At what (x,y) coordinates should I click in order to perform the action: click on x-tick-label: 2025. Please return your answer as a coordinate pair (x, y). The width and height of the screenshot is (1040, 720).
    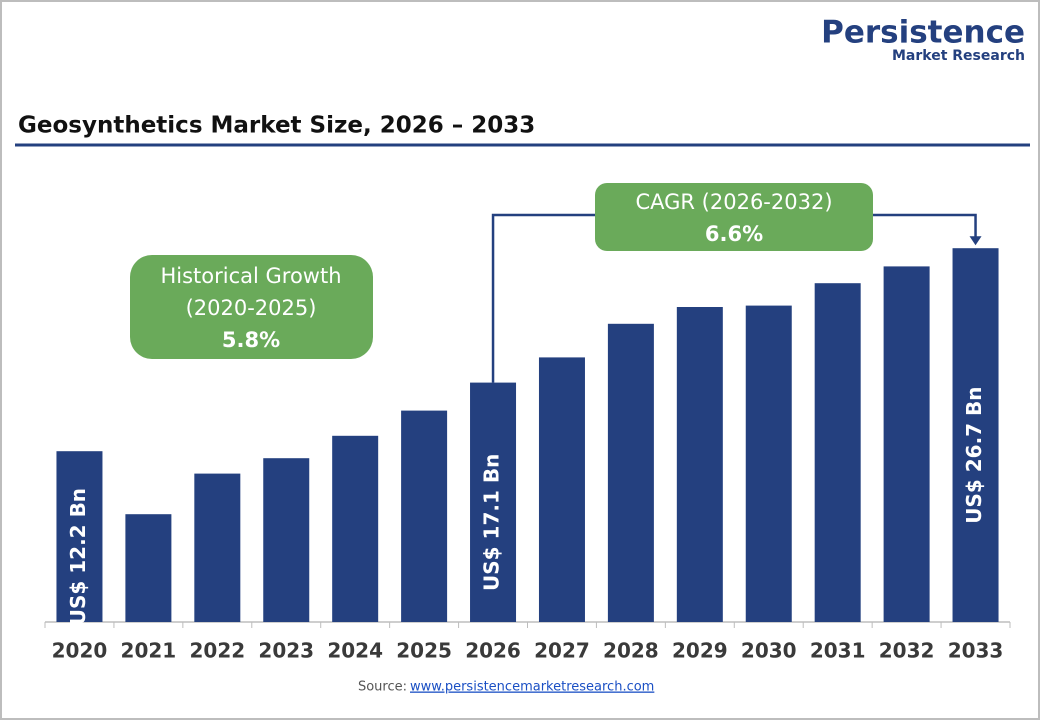
    Looking at the image, I should click on (424, 651).